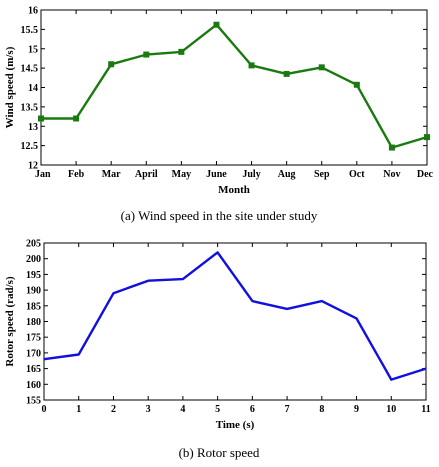 Image resolution: width=439 pixels, height=467 pixels. Describe the element at coordinates (251, 174) in the screenshot. I see `x-tick-label: July` at that location.